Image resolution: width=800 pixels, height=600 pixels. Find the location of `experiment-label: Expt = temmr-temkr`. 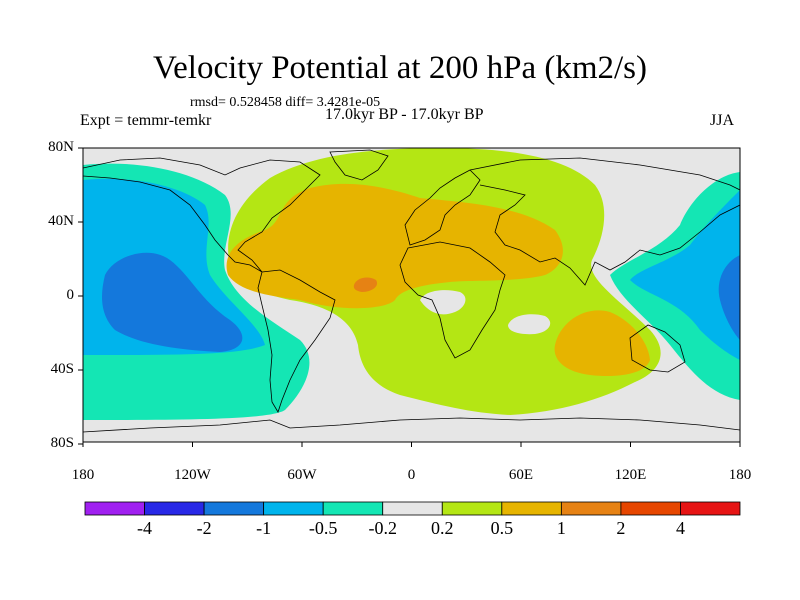

experiment-label: Expt = temmr-temkr is located at coordinates (146, 120).